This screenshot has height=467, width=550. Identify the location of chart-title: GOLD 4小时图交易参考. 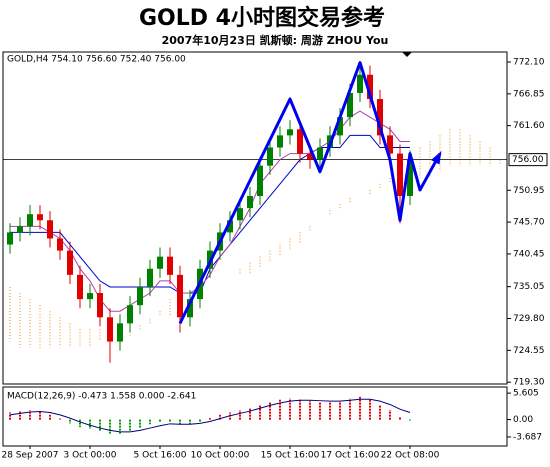
(262, 18).